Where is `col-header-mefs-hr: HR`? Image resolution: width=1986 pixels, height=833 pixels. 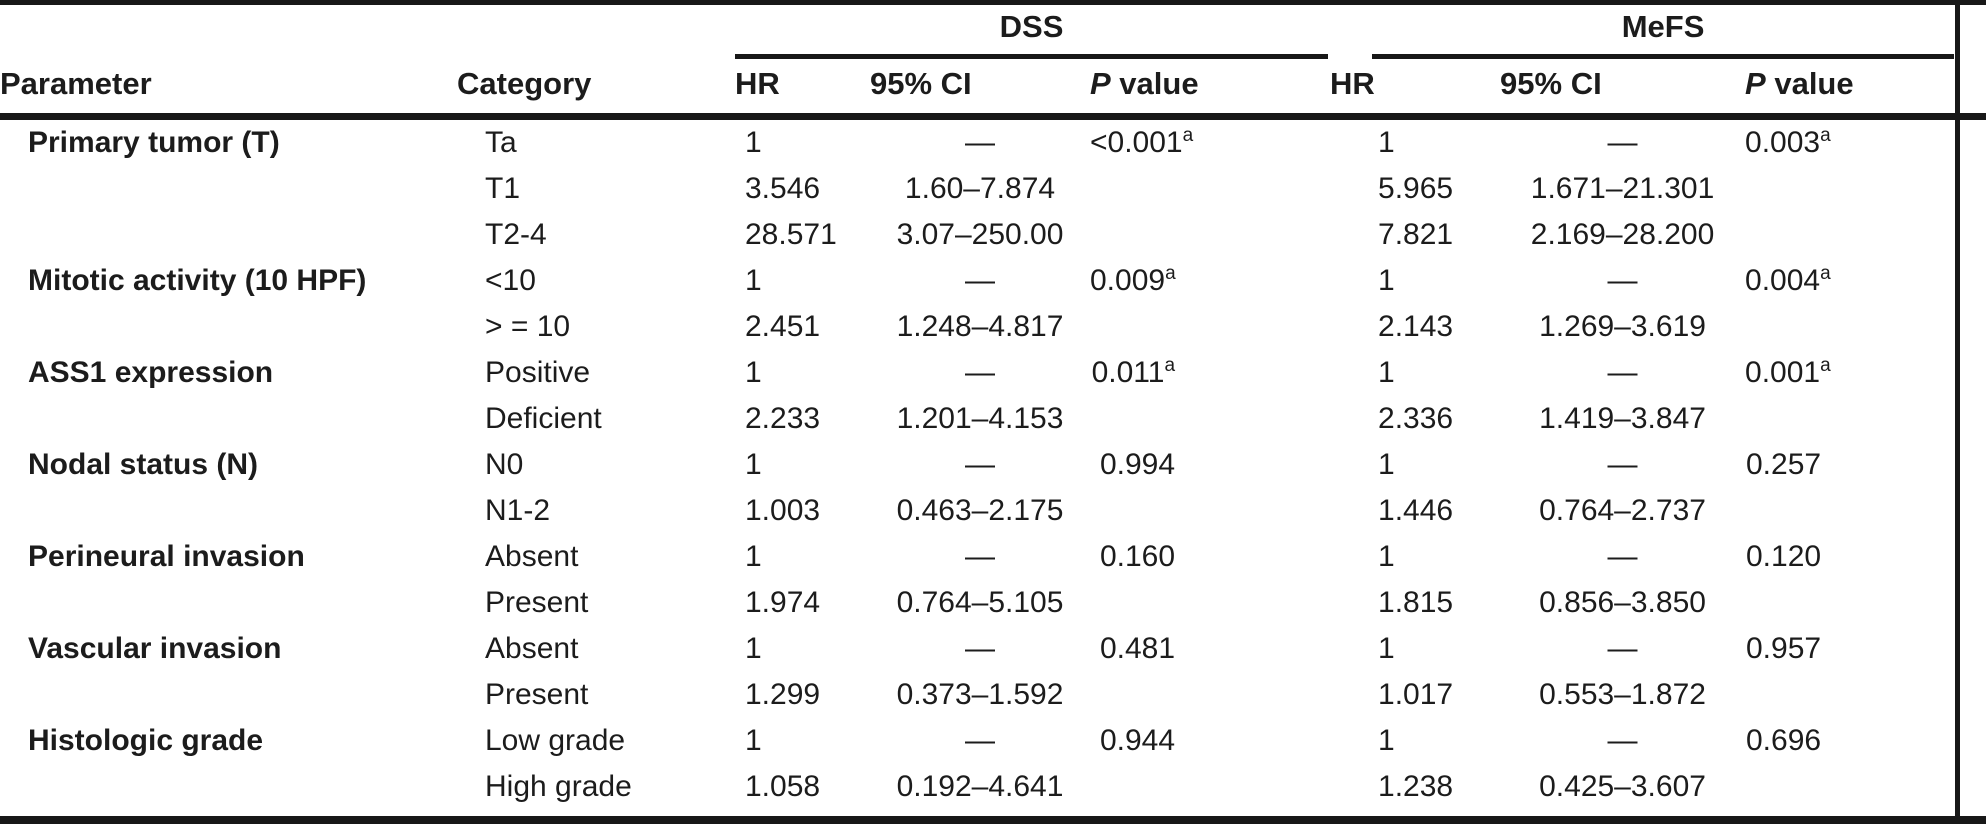 col-header-mefs-hr: HR is located at coordinates (1415, 89).